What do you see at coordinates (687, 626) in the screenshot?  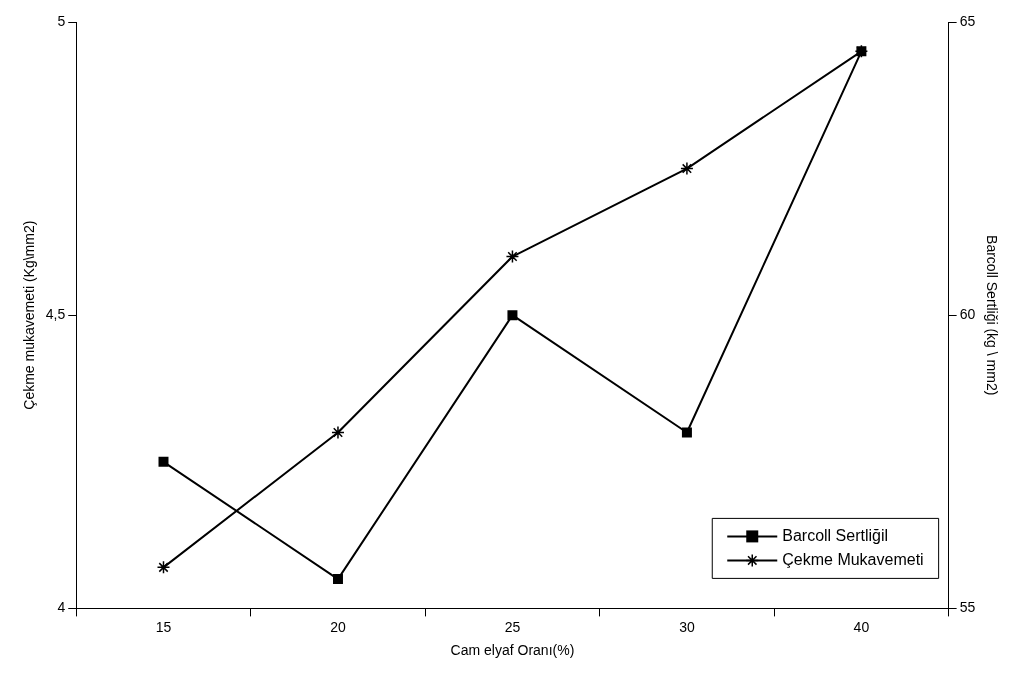 I see `x-tick-label: 30` at bounding box center [687, 626].